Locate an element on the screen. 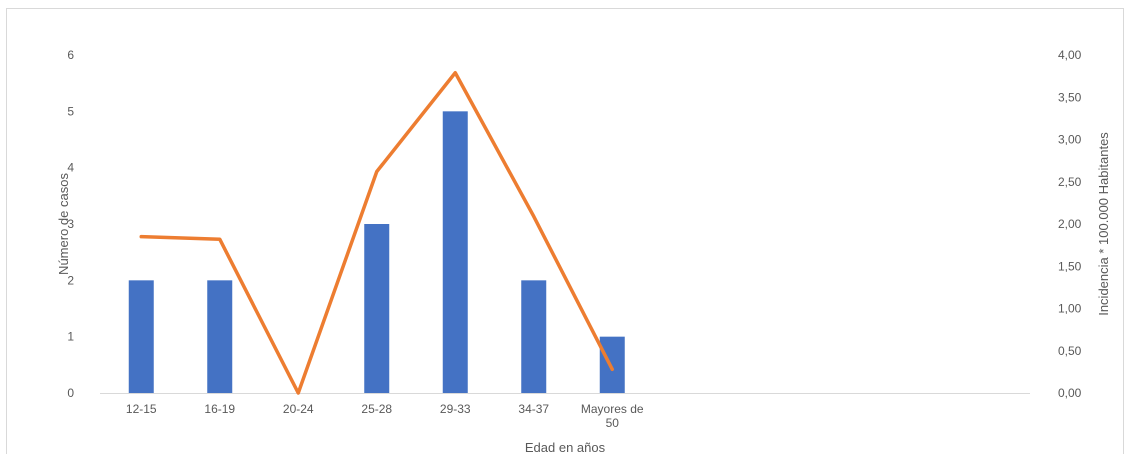  y2-tick-label: 3,00 is located at coordinates (1070, 140).